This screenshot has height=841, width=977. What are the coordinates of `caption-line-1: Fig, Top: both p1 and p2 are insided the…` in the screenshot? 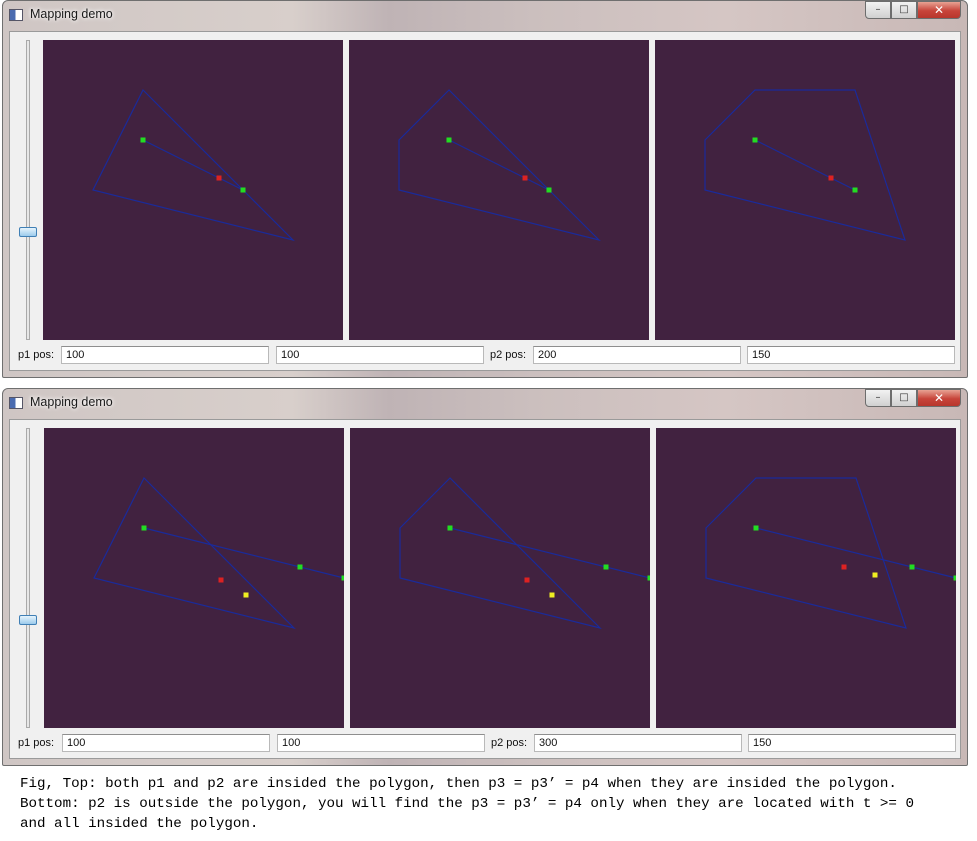 It's located at (458, 784).